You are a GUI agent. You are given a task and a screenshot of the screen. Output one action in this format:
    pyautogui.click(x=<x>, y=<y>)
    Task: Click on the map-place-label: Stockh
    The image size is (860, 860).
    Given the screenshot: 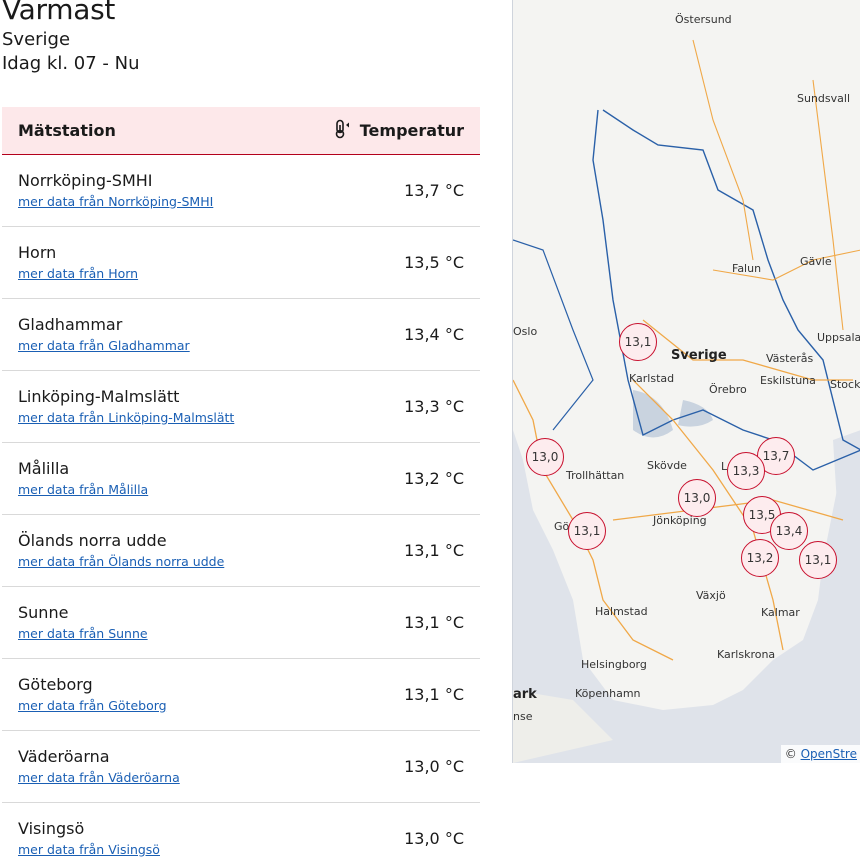 What is the action you would take?
    pyautogui.click(x=845, y=384)
    